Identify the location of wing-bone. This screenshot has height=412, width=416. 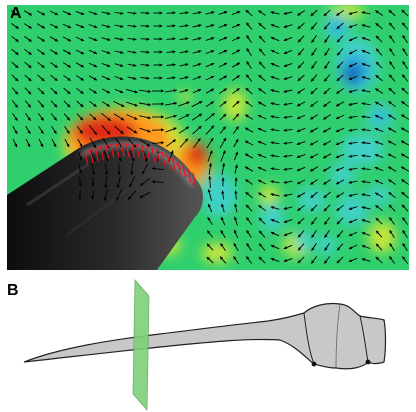
(309, 338).